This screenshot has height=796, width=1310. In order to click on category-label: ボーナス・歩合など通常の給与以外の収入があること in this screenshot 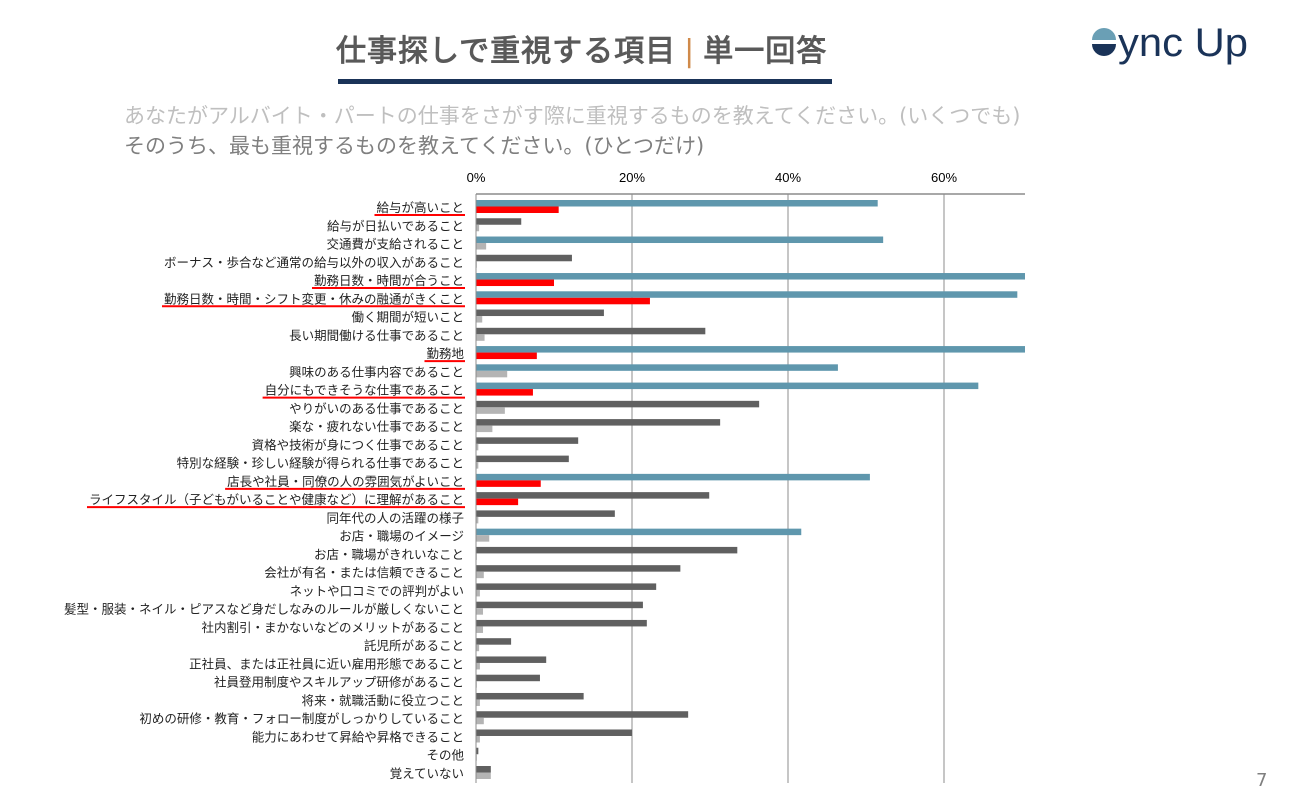, I will do `click(314, 262)`.